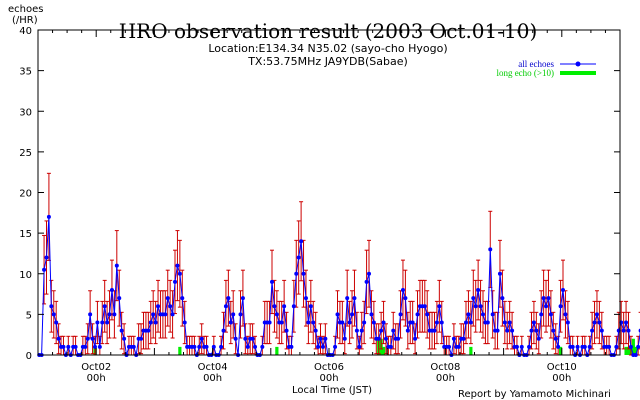 This screenshot has width=640, height=400. Describe the element at coordinates (332, 390) in the screenshot. I see `x-axis-label: Local Time (JST)` at that location.